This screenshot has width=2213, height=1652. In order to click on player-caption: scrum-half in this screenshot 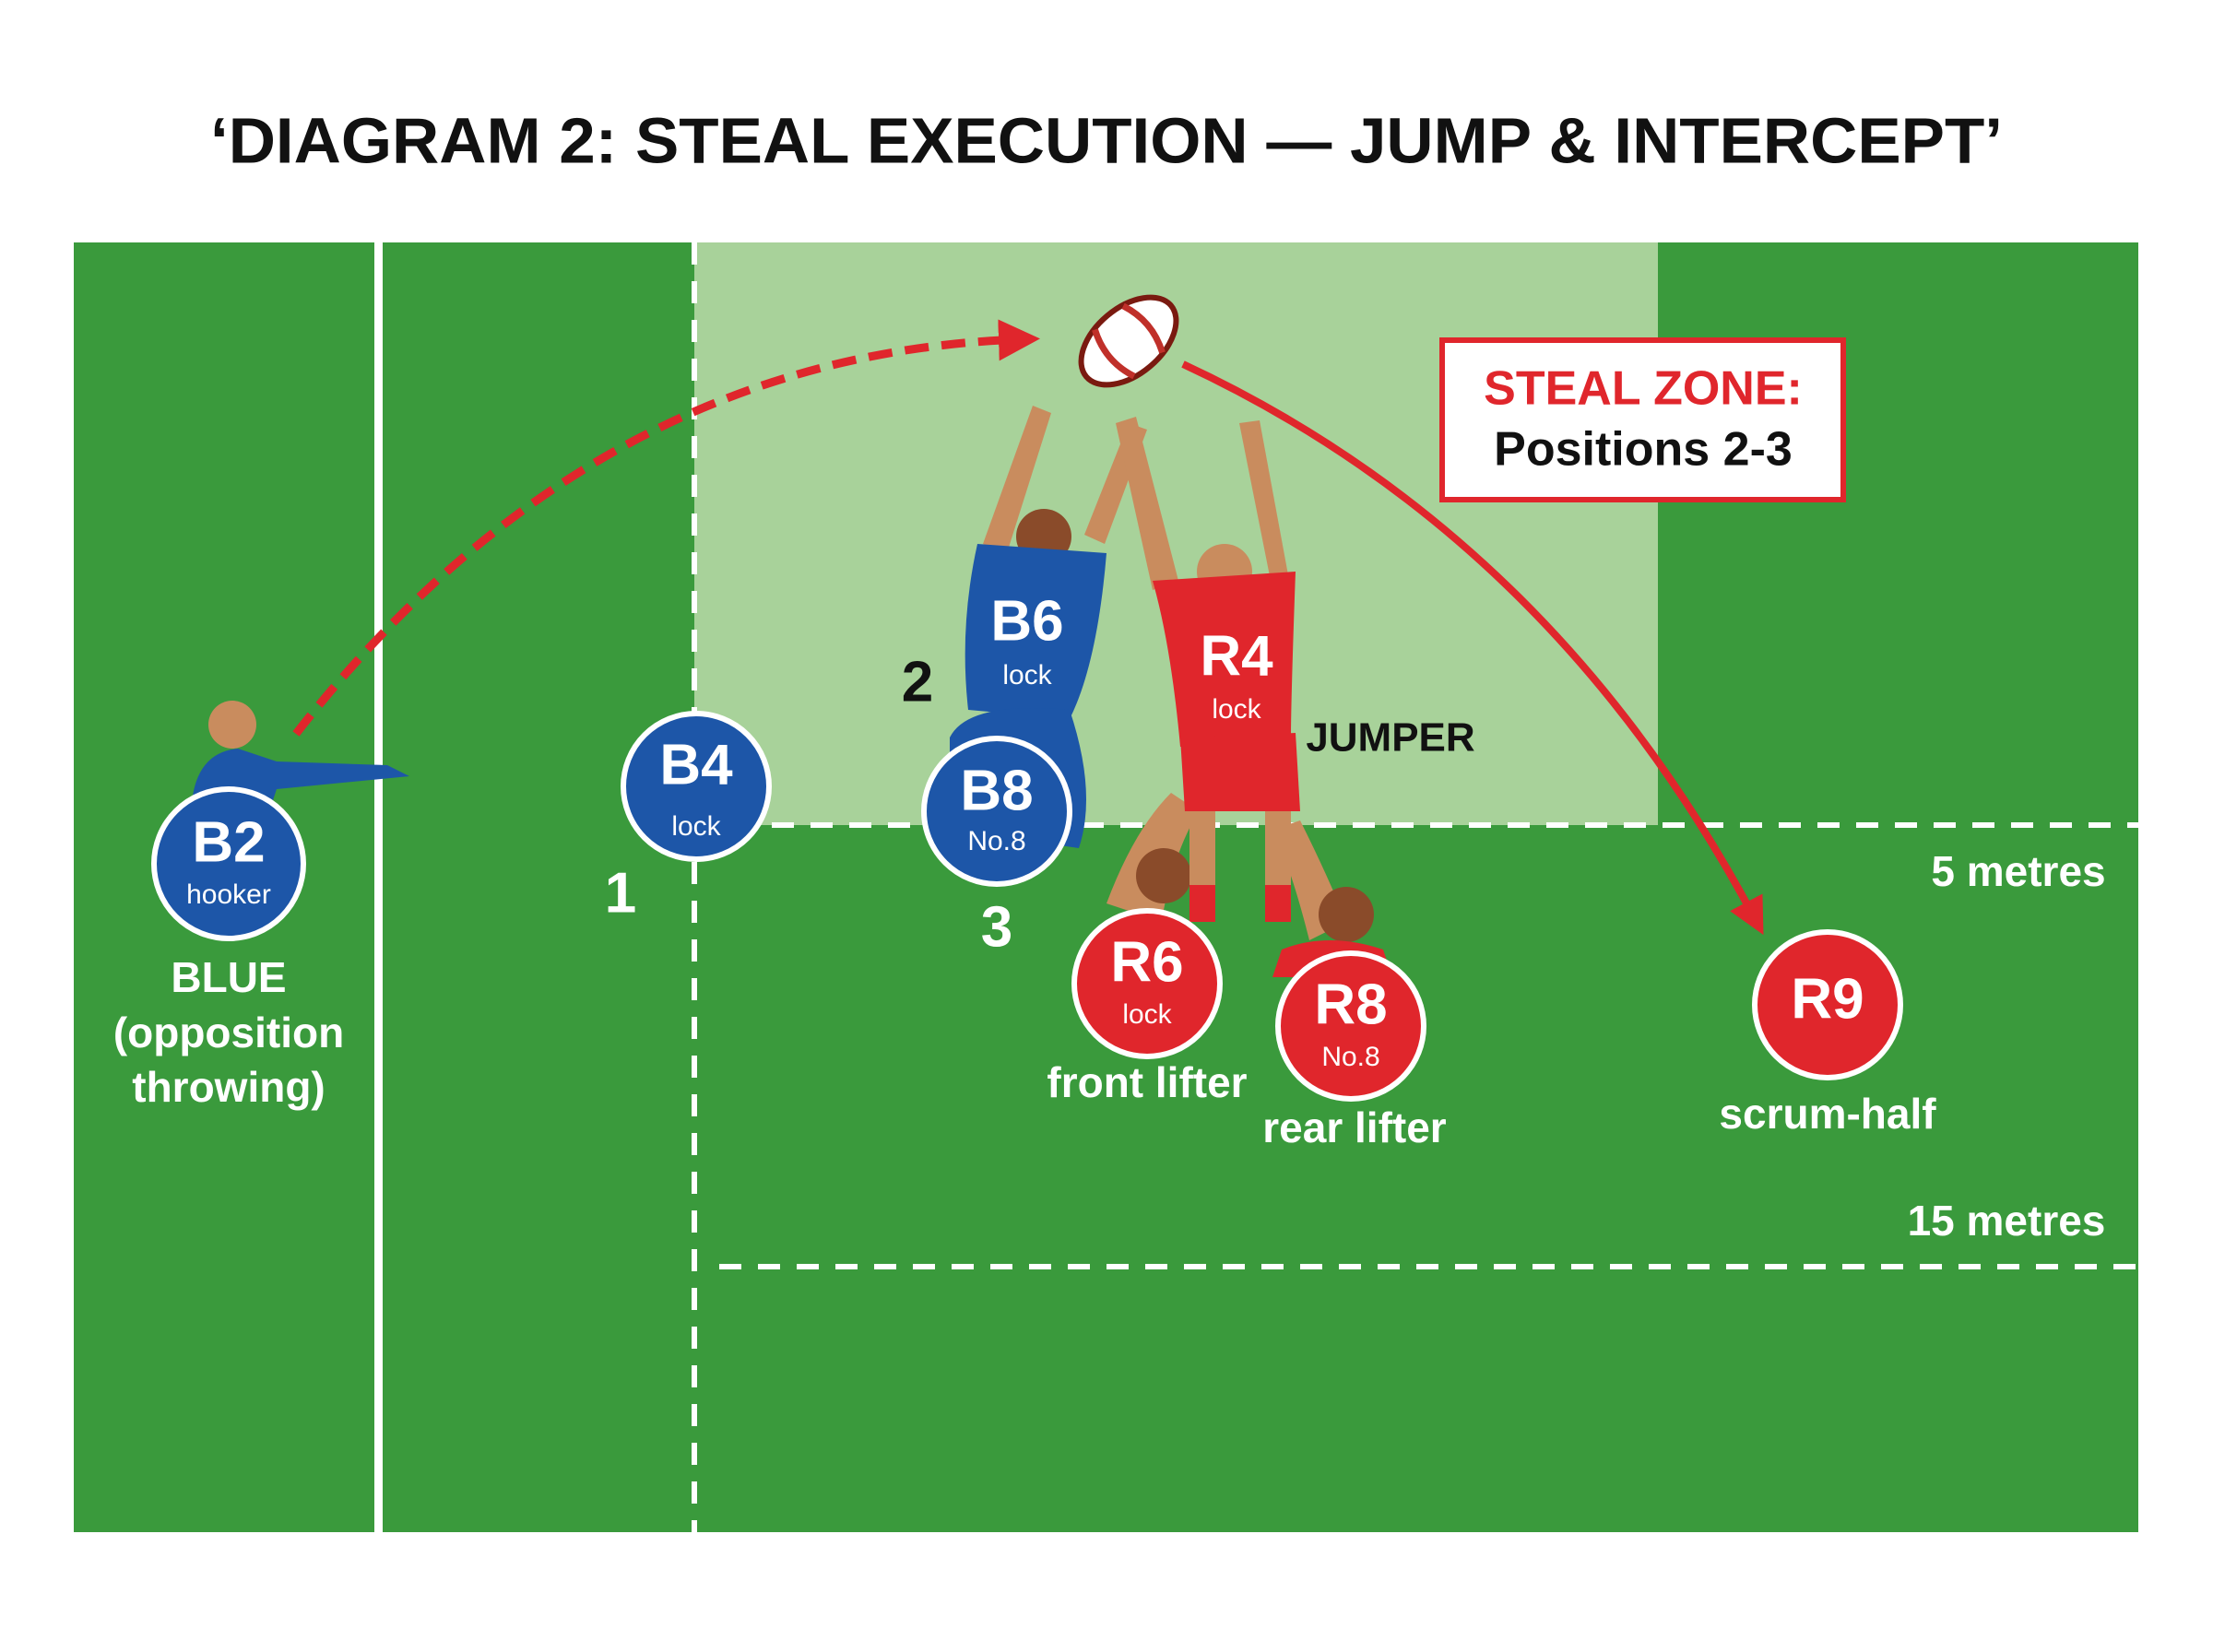, I will do `click(1827, 1114)`.